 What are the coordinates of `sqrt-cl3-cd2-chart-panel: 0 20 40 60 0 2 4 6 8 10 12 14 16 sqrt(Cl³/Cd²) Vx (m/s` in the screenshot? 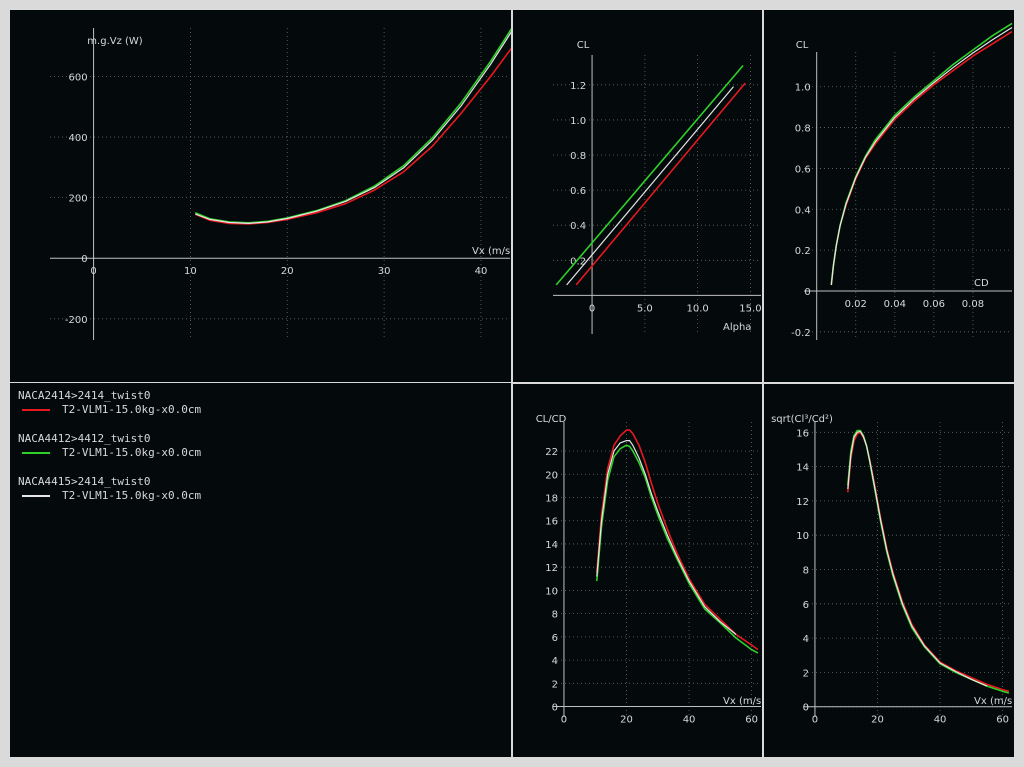 It's located at (889, 570).